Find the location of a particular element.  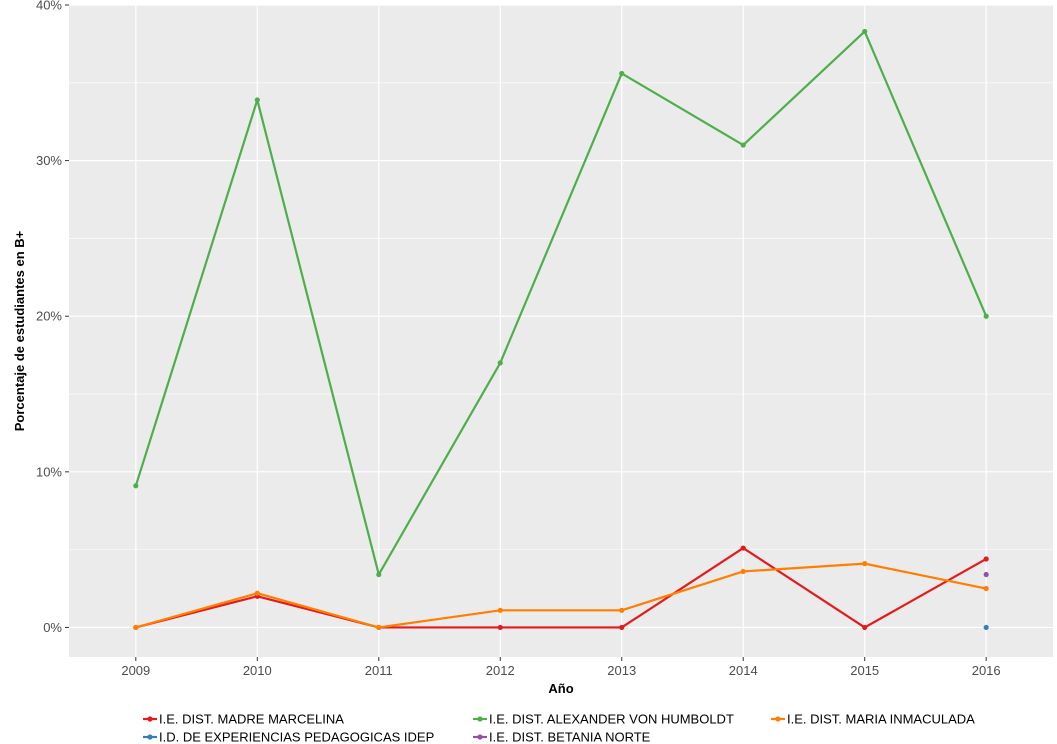

y-axis-title: Porcentaje de estudiantes en B+ is located at coordinates (19, 330).